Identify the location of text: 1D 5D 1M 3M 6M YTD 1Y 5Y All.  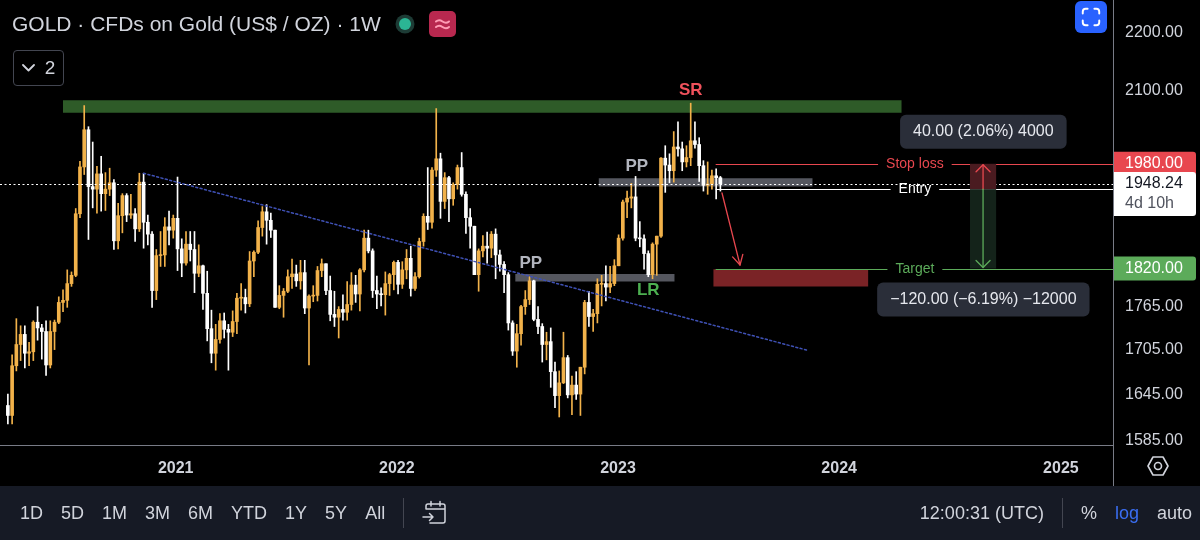
(203, 512).